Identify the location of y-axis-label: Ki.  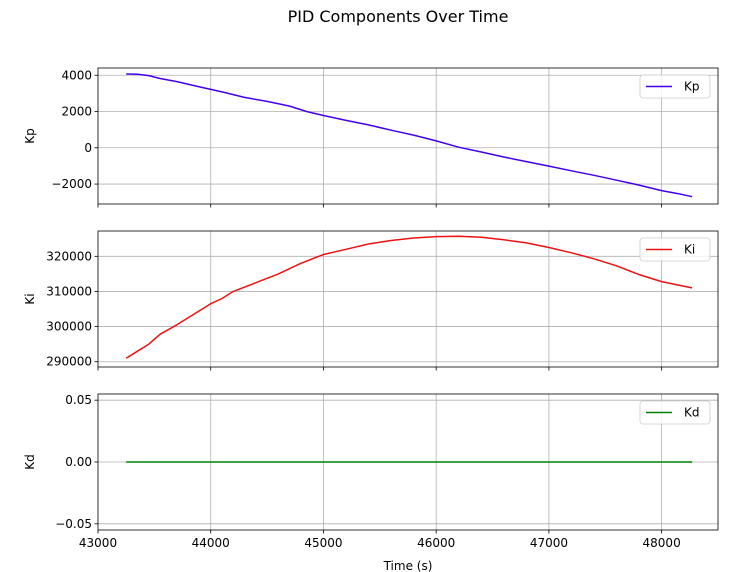
(30, 298).